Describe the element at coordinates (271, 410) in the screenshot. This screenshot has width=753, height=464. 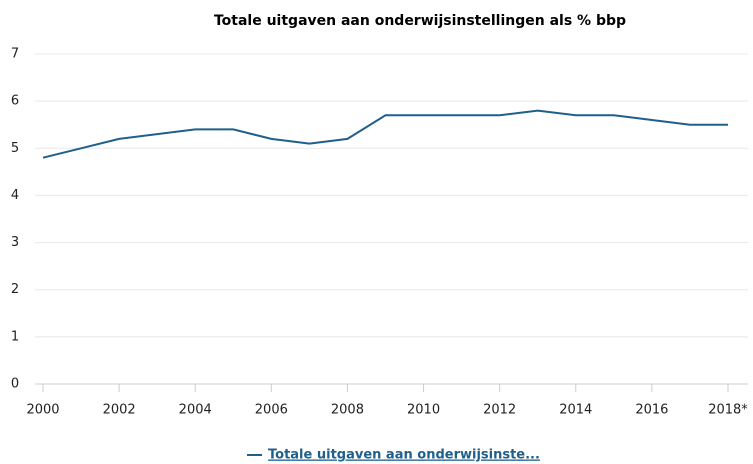
I see `x-tick-label: 2006` at that location.